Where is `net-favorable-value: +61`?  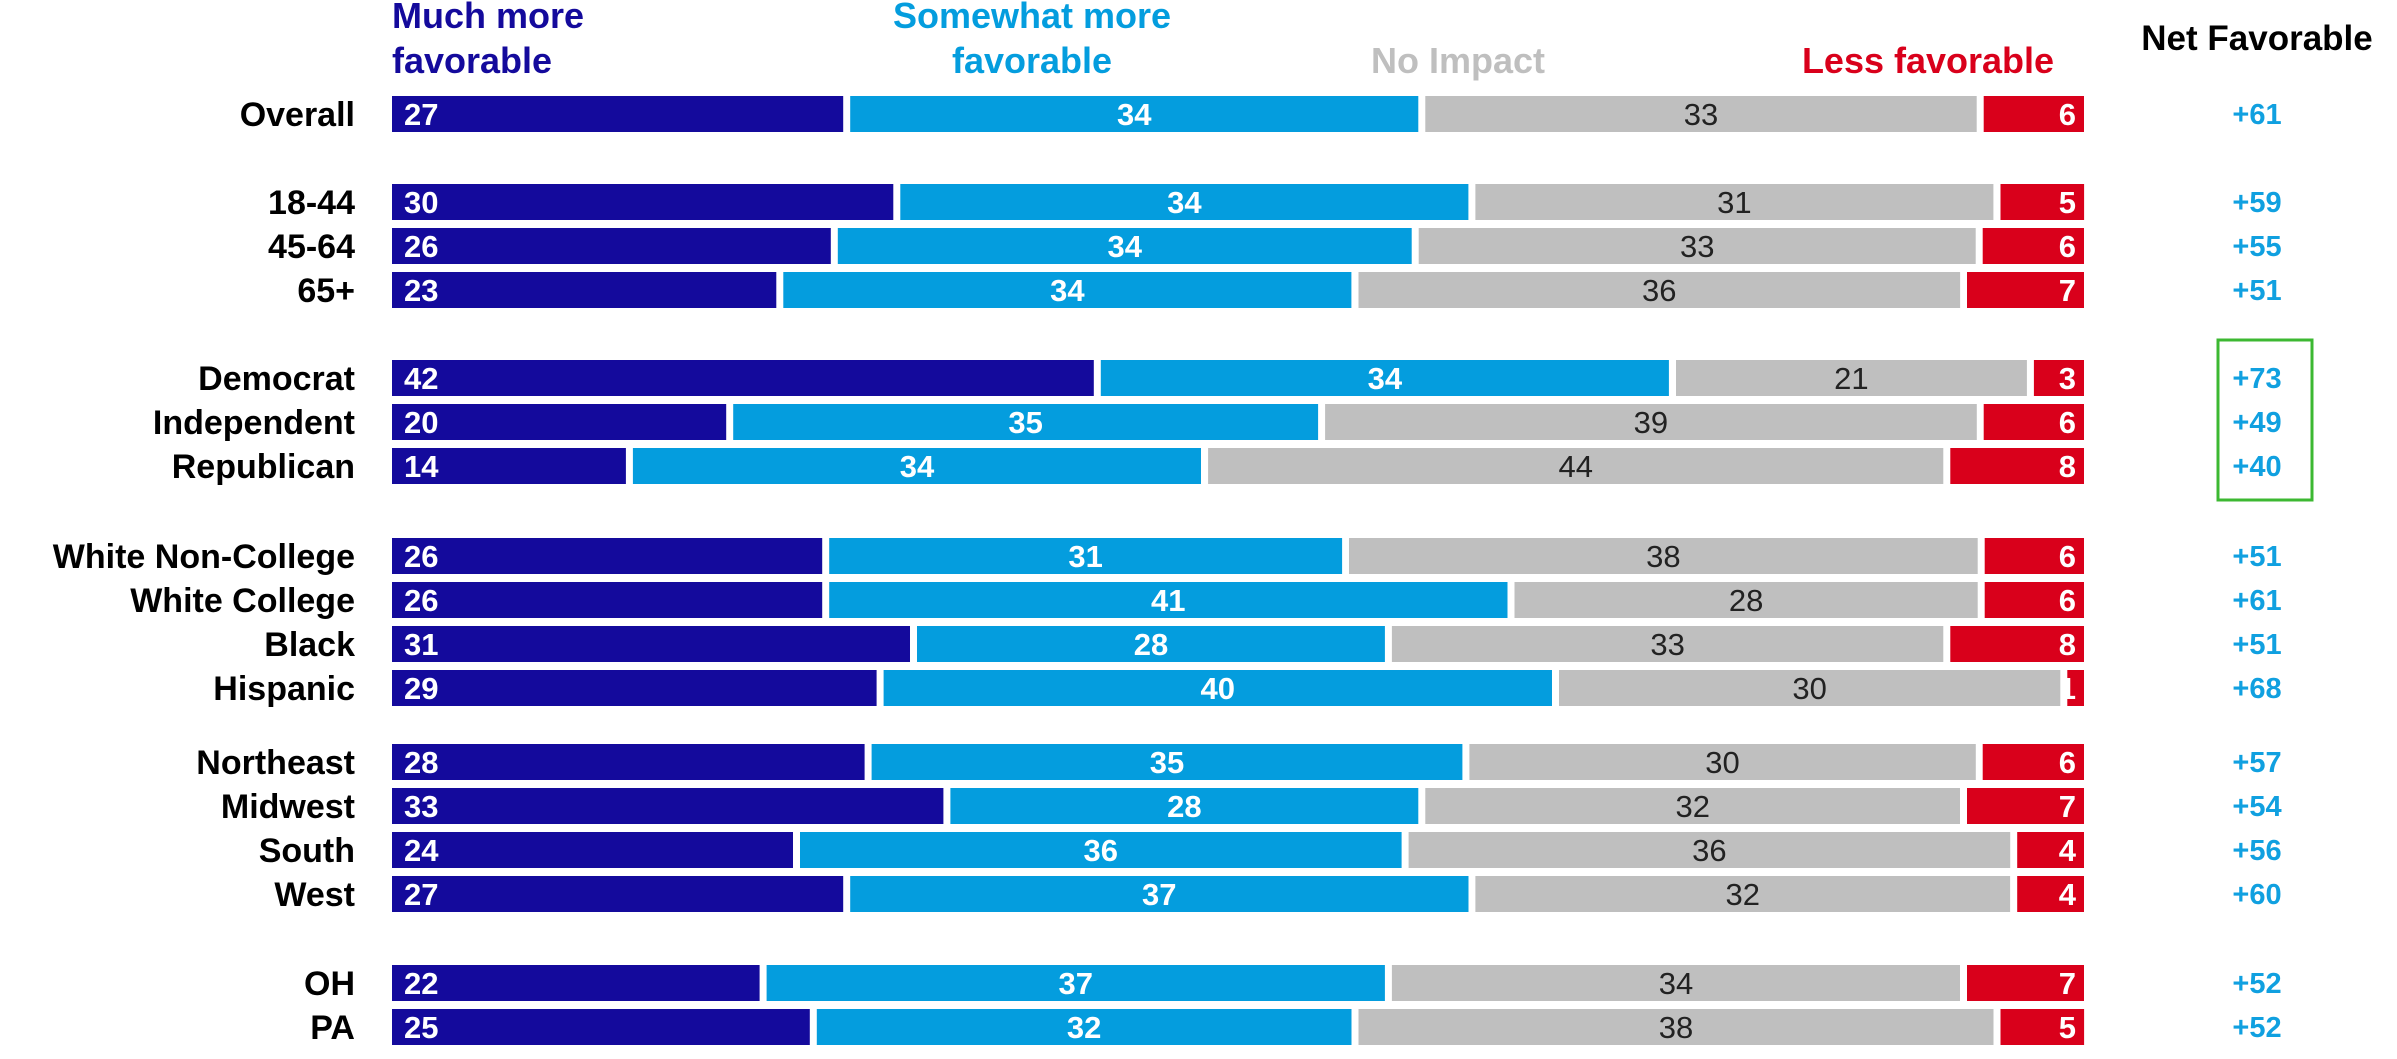 net-favorable-value: +61 is located at coordinates (2256, 115).